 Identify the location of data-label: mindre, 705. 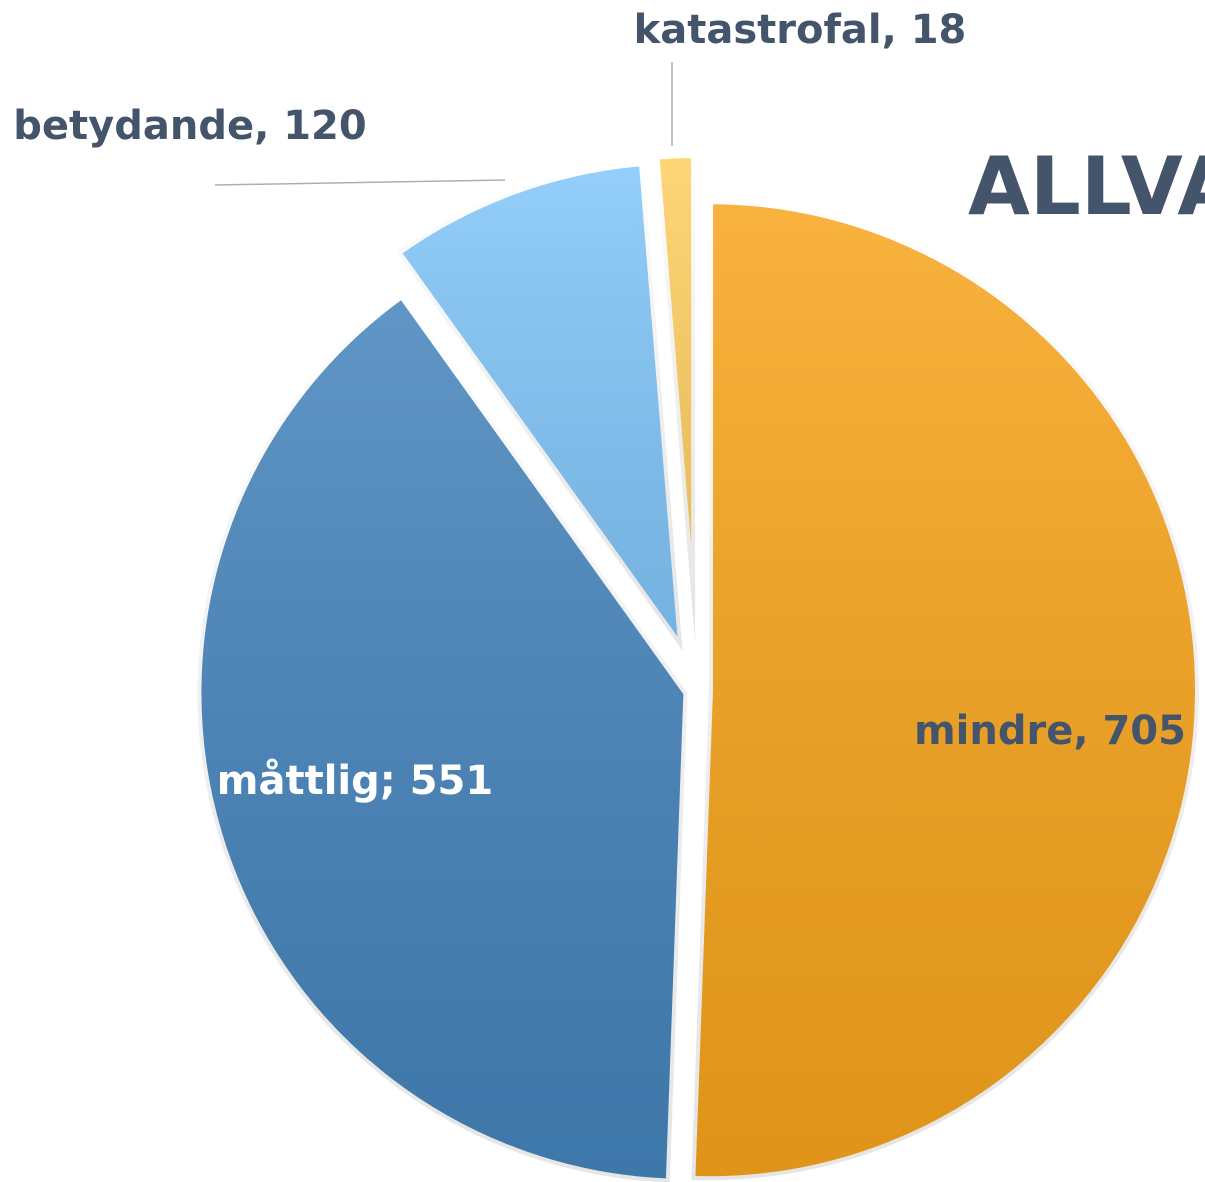
(1050, 731).